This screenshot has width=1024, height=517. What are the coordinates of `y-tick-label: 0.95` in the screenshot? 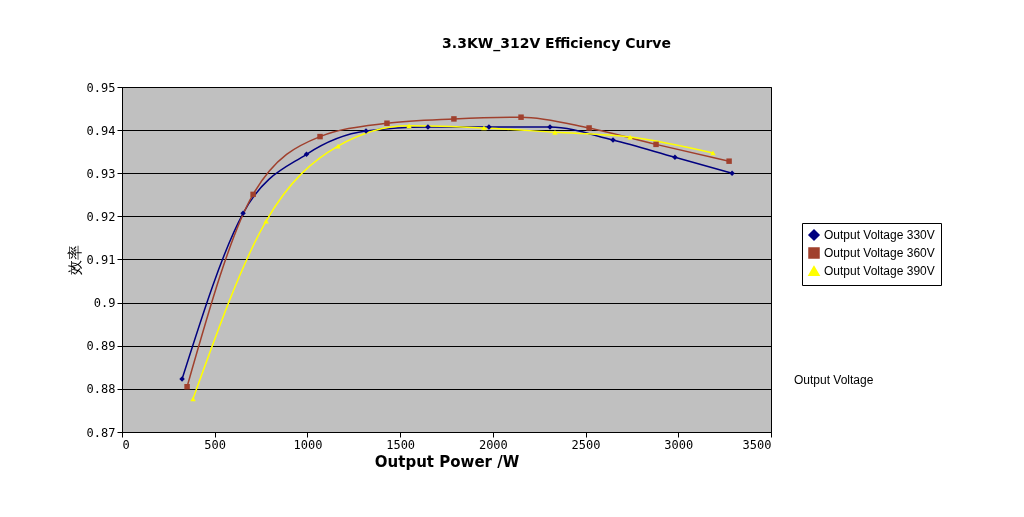 It's located at (101, 87).